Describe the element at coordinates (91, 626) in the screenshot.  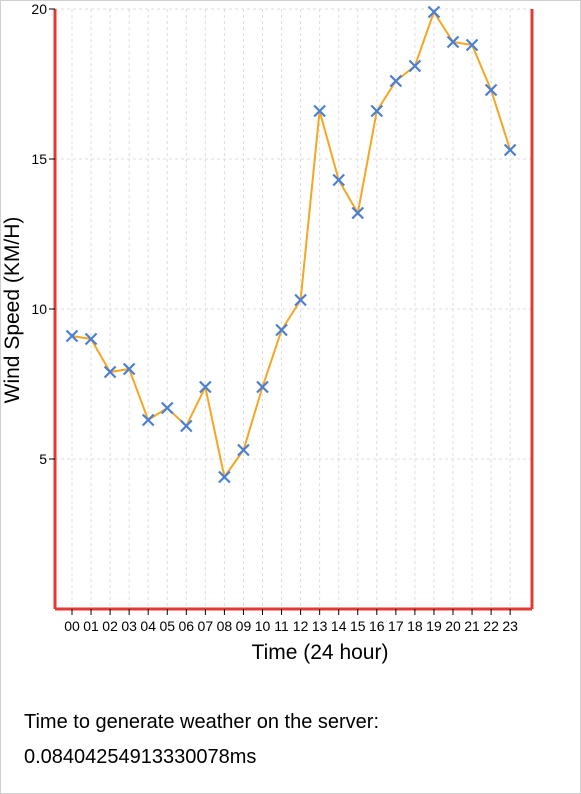
I see `x-tick-label: 01` at that location.